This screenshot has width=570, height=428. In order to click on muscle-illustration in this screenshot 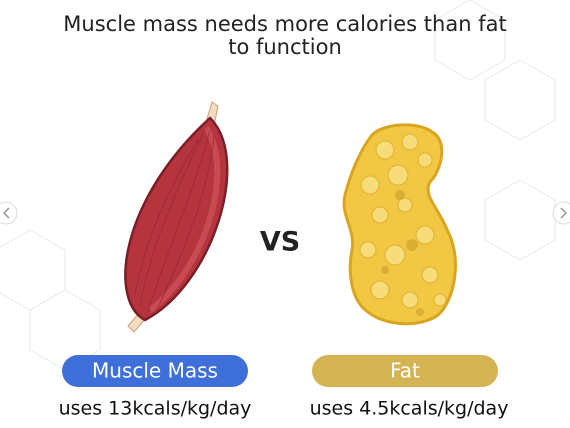, I will do `click(176, 217)`.